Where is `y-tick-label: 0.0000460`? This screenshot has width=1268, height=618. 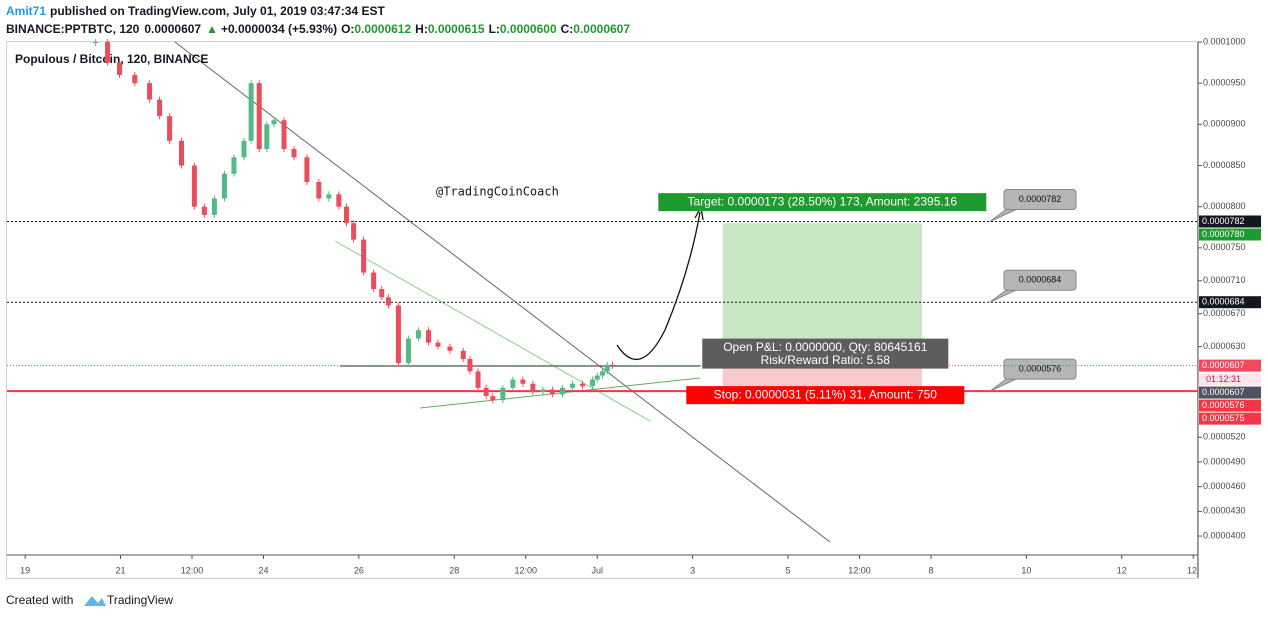 y-tick-label: 0.0000460 is located at coordinates (1224, 486).